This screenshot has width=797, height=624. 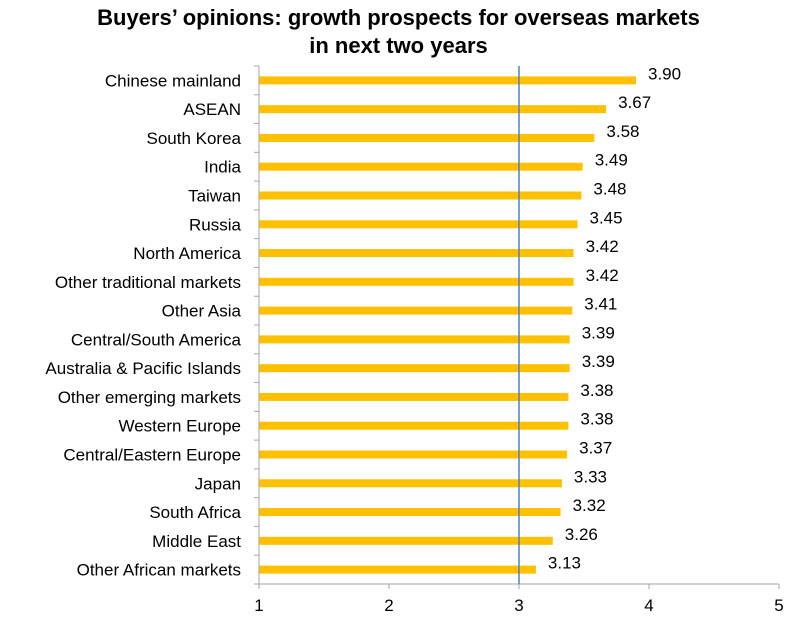 I want to click on data-label: 3.67, so click(x=634, y=102).